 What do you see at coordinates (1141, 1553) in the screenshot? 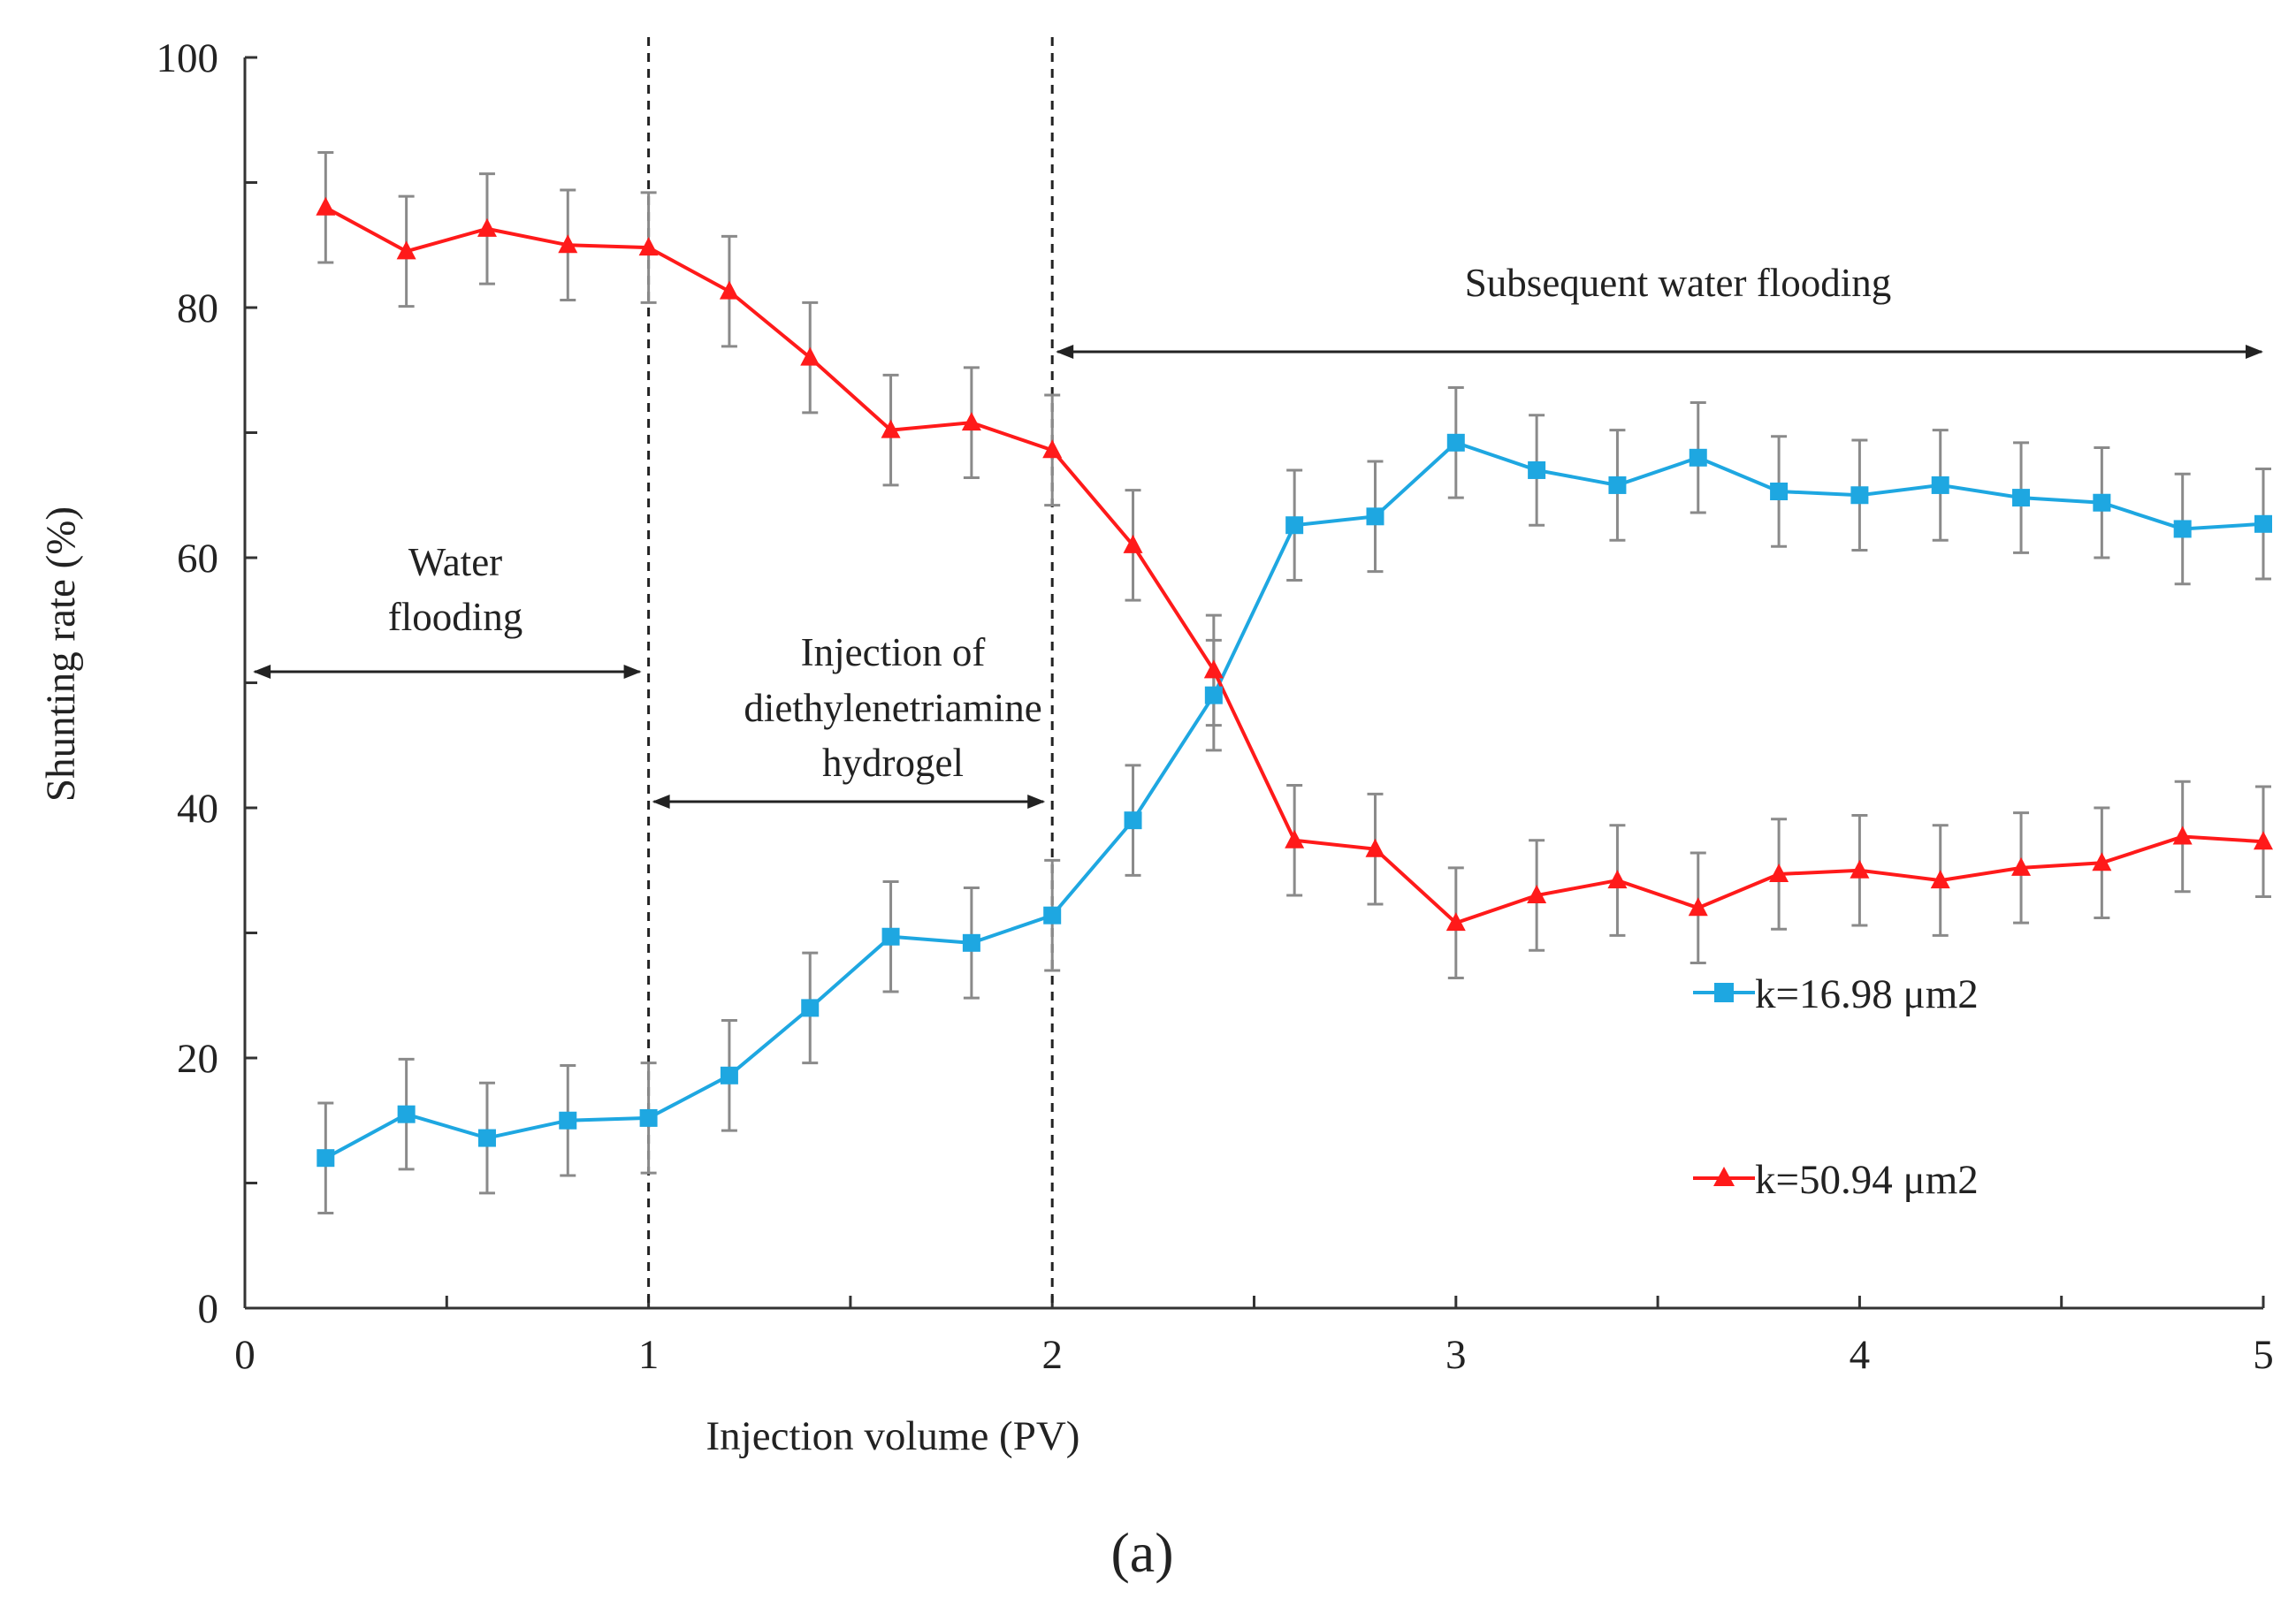
I see `figure-caption: (a)` at bounding box center [1141, 1553].